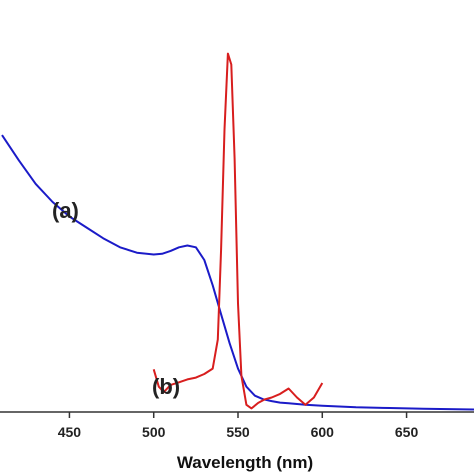 Image resolution: width=474 pixels, height=474 pixels. I want to click on x-tick-label: 650, so click(407, 432).